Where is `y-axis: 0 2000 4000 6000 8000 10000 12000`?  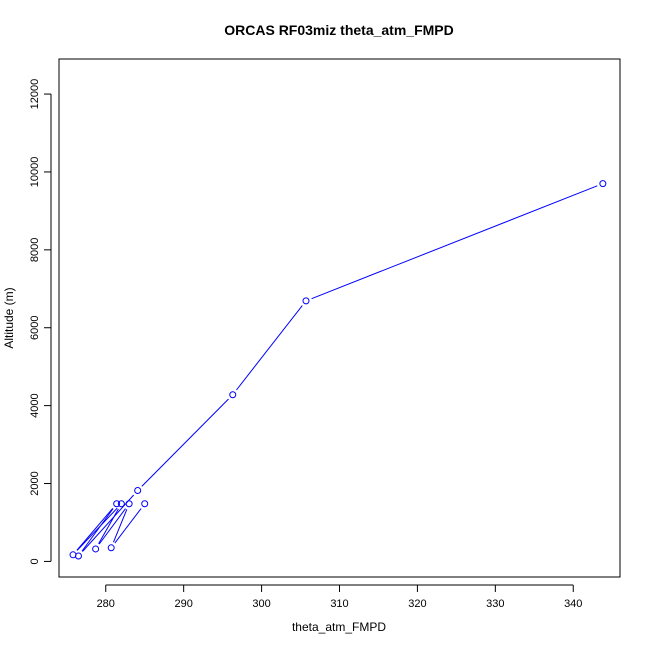
y-axis: 0 2000 4000 6000 8000 10000 12000 is located at coordinates (40, 321).